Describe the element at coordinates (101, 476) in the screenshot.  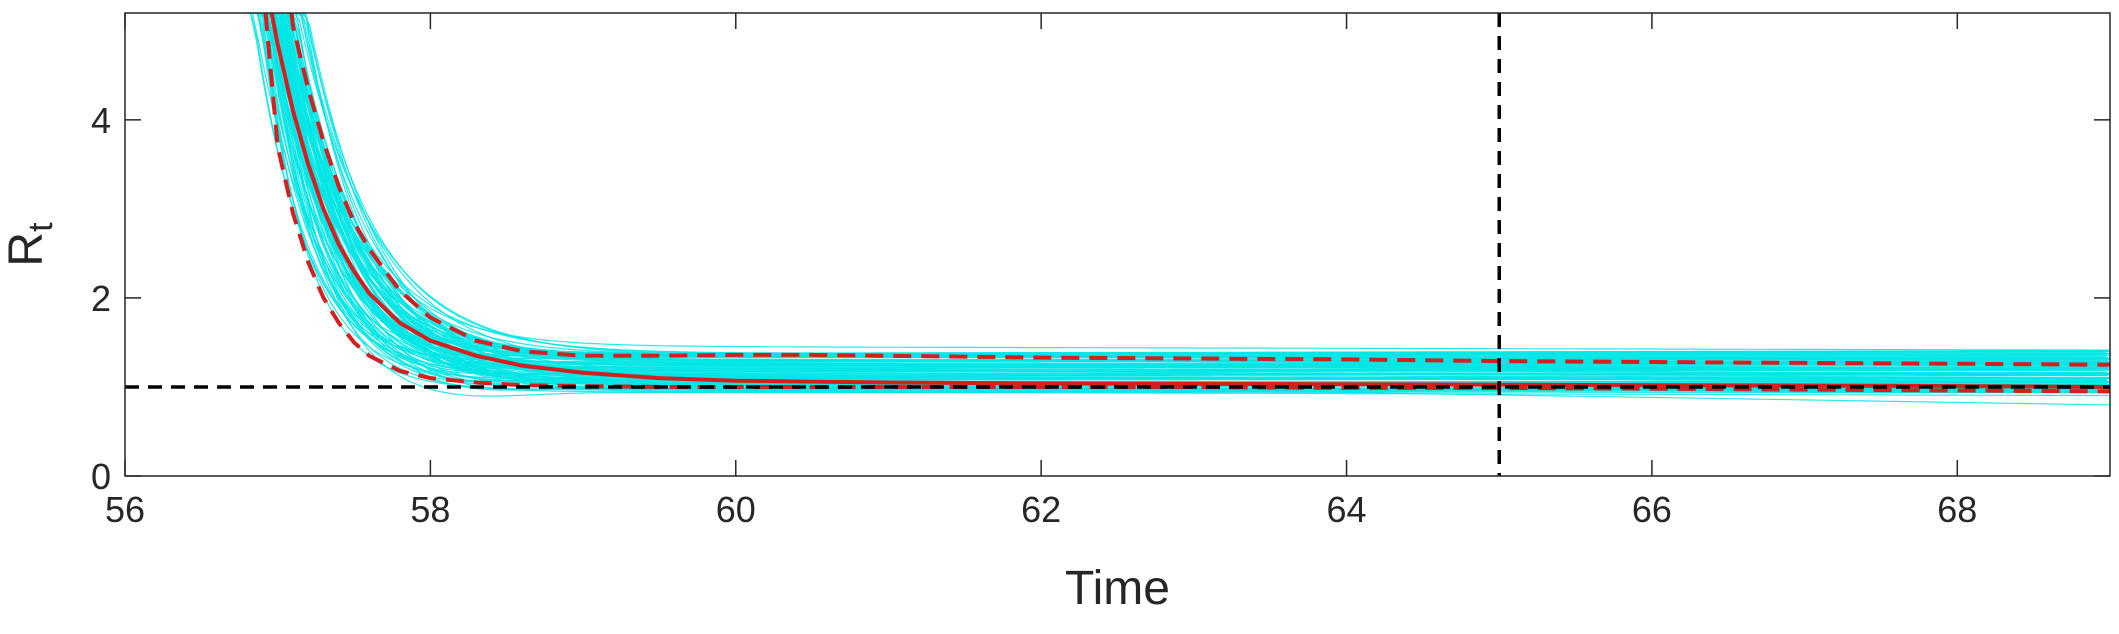
I see `y-tick-label: 0` at that location.